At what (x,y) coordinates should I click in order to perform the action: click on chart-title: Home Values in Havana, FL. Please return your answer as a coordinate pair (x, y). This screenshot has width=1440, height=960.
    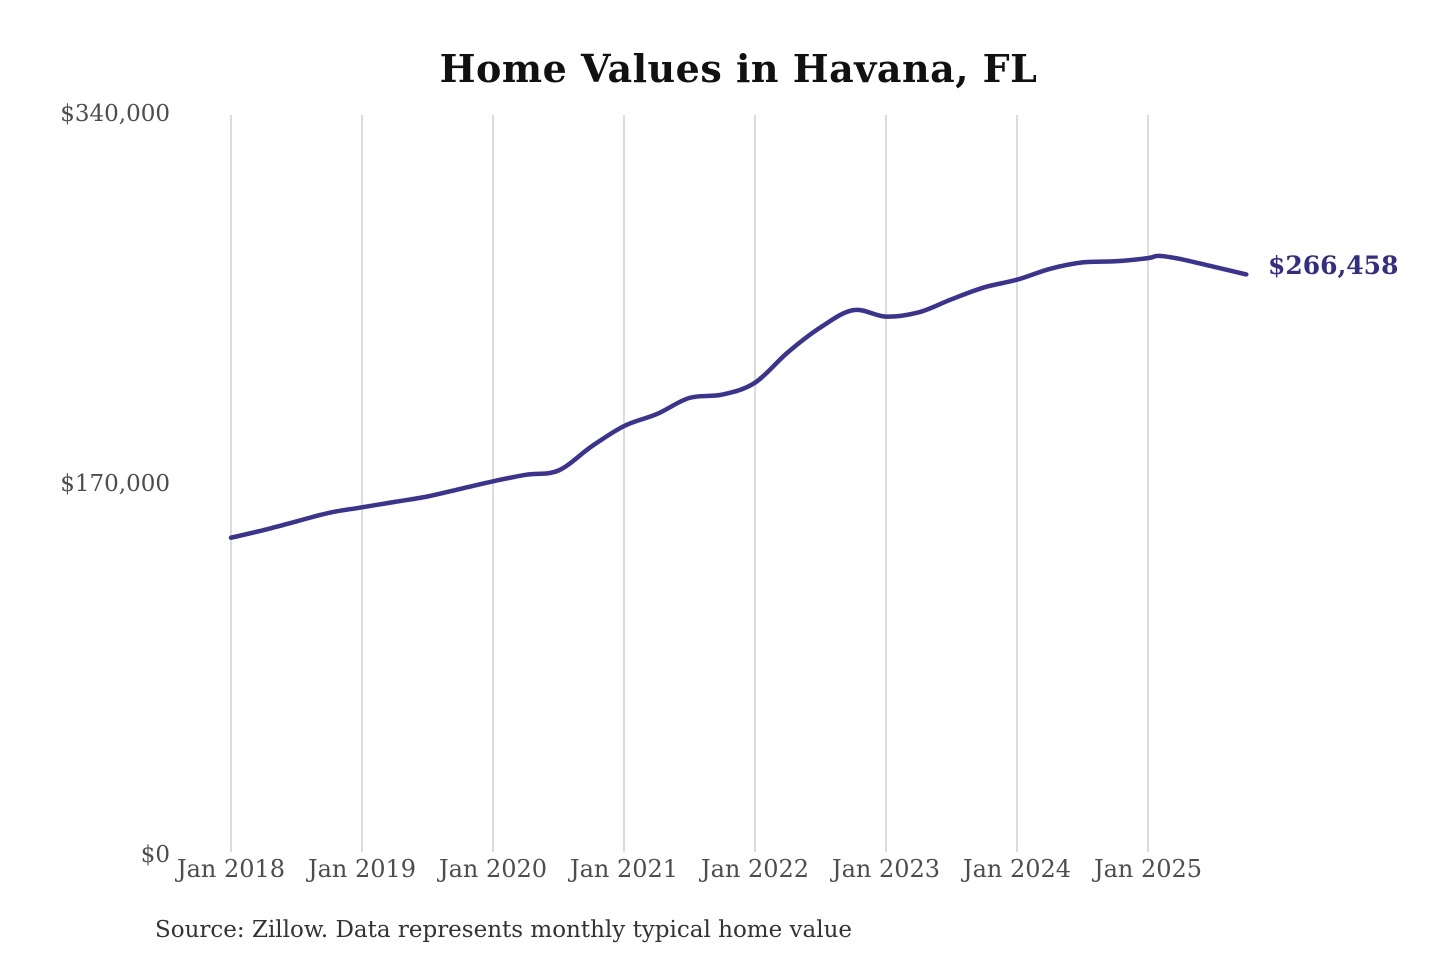
    Looking at the image, I should click on (738, 68).